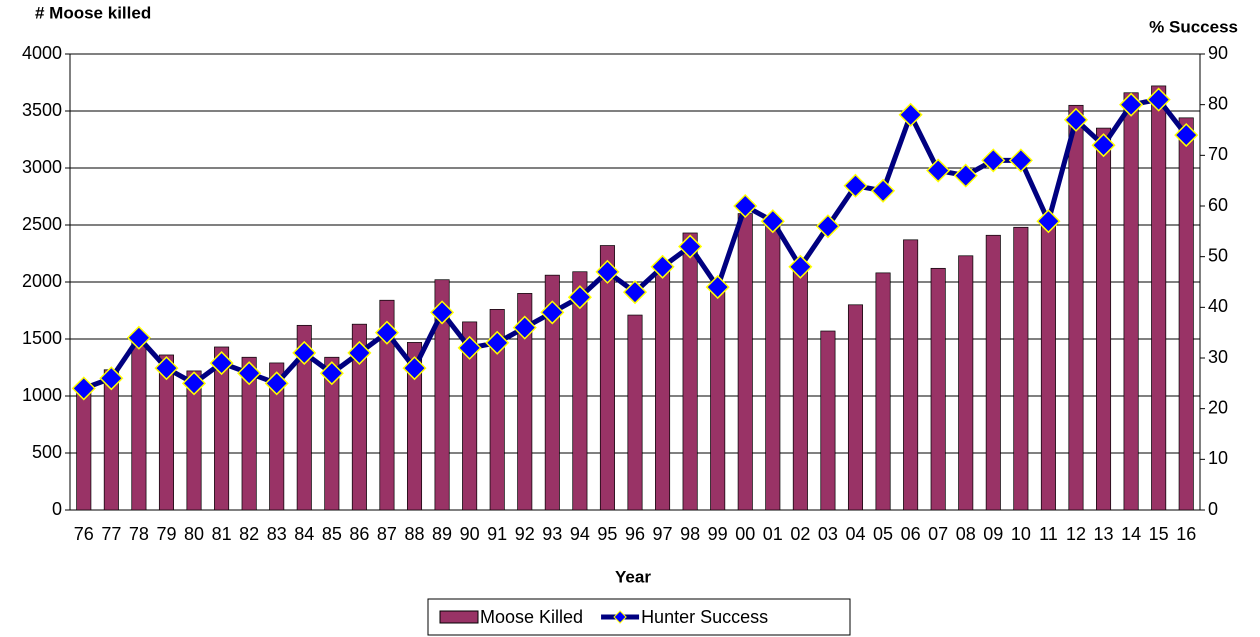  Describe the element at coordinates (1193, 26) in the screenshot. I see `y2-axis-title: % Success` at that location.